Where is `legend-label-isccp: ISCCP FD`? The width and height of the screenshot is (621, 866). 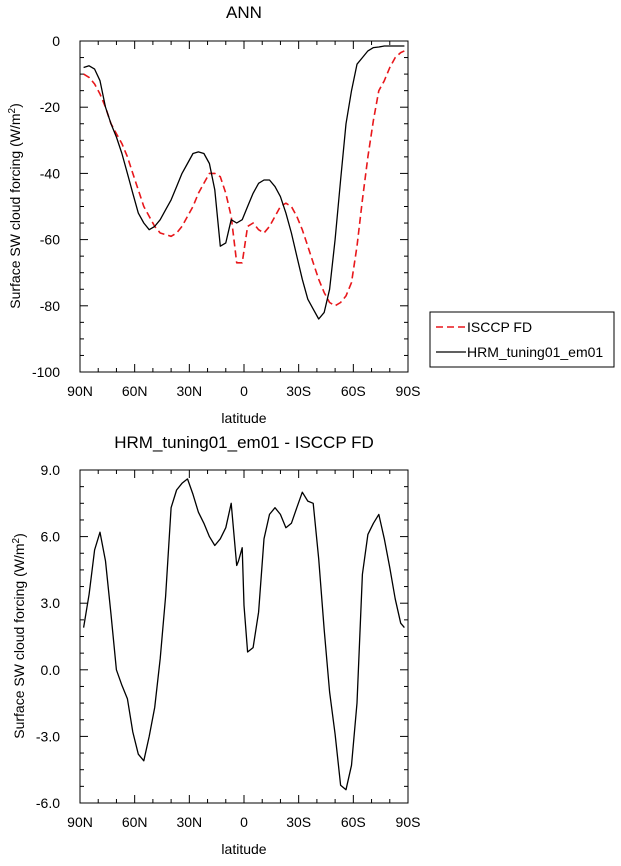 legend-label-isccp: ISCCP FD is located at coordinates (499, 327).